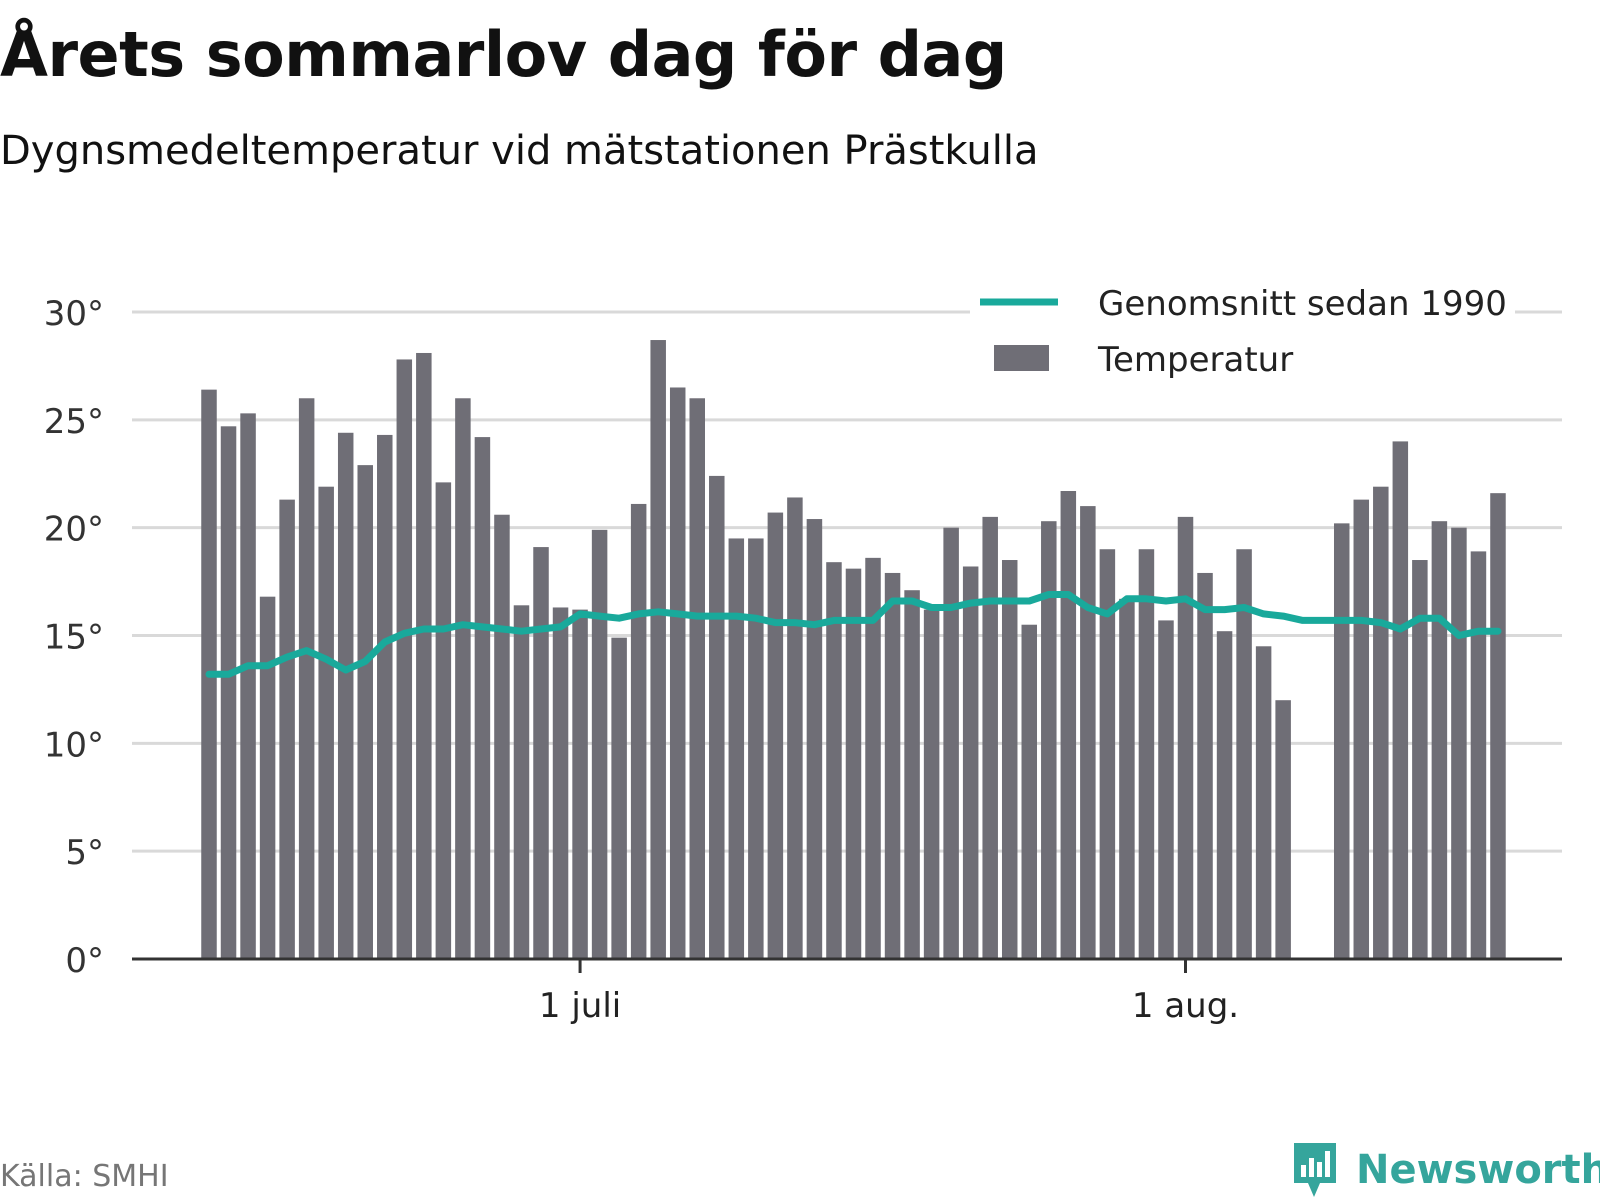 The height and width of the screenshot is (1200, 1600). Describe the element at coordinates (74, 314) in the screenshot. I see `y-tick-label: 30°` at that location.